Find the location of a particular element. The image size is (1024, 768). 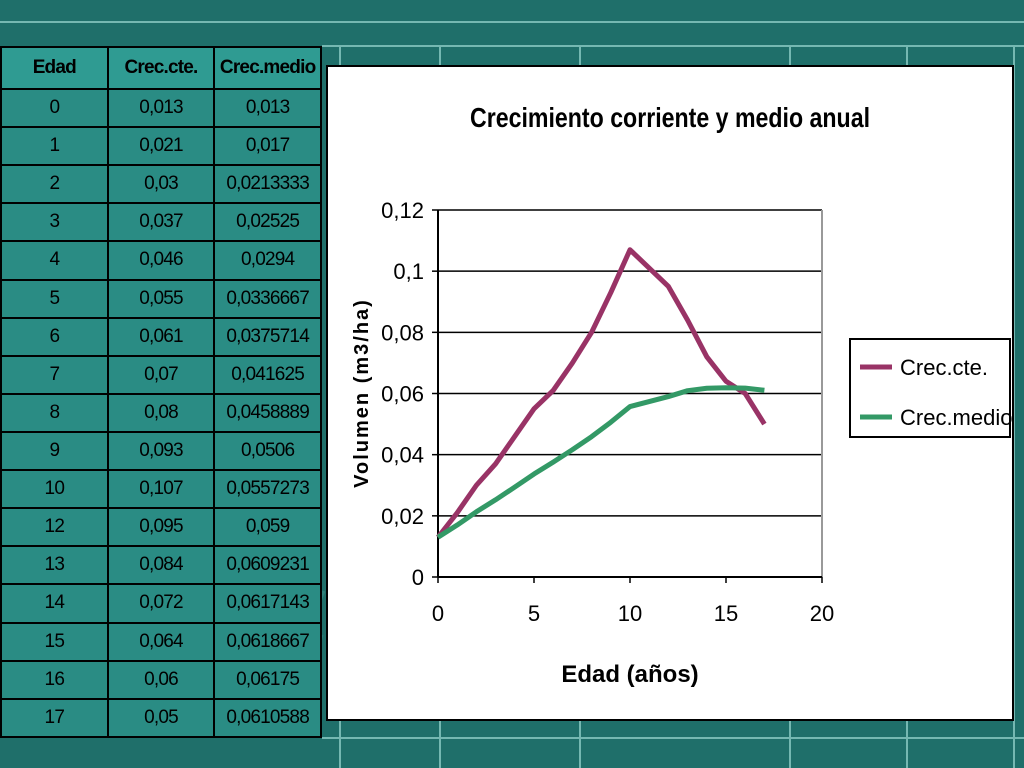

cell-edad: 16 is located at coordinates (54, 679).